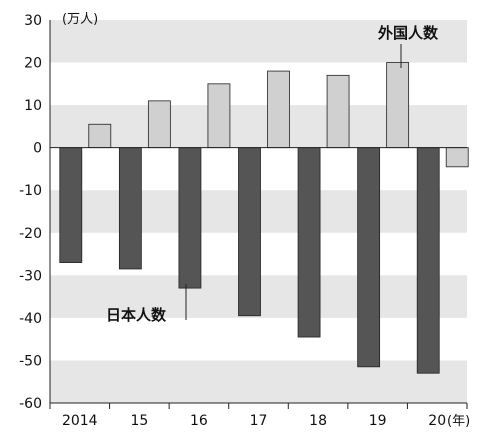 This screenshot has width=500, height=434. Describe the element at coordinates (259, 421) in the screenshot. I see `x-tick-label: 17` at that location.